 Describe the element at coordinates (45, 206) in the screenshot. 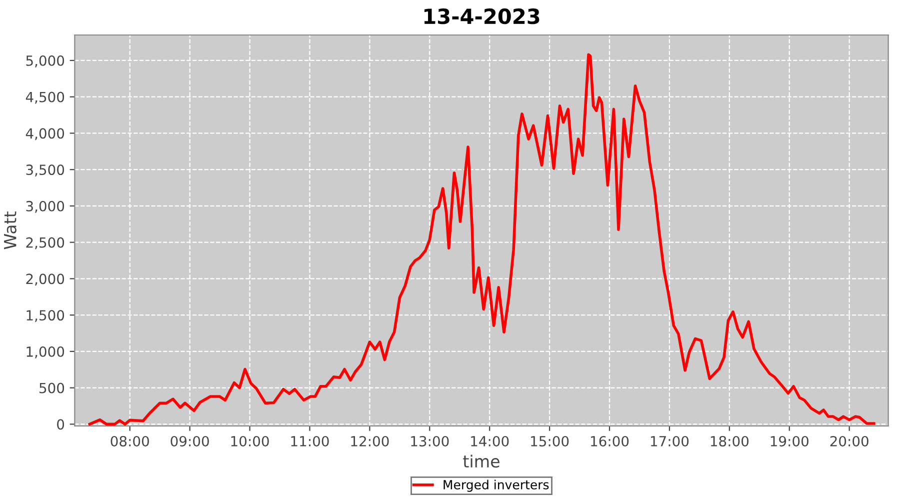

I see `y-tick-label: 3,000` at that location.